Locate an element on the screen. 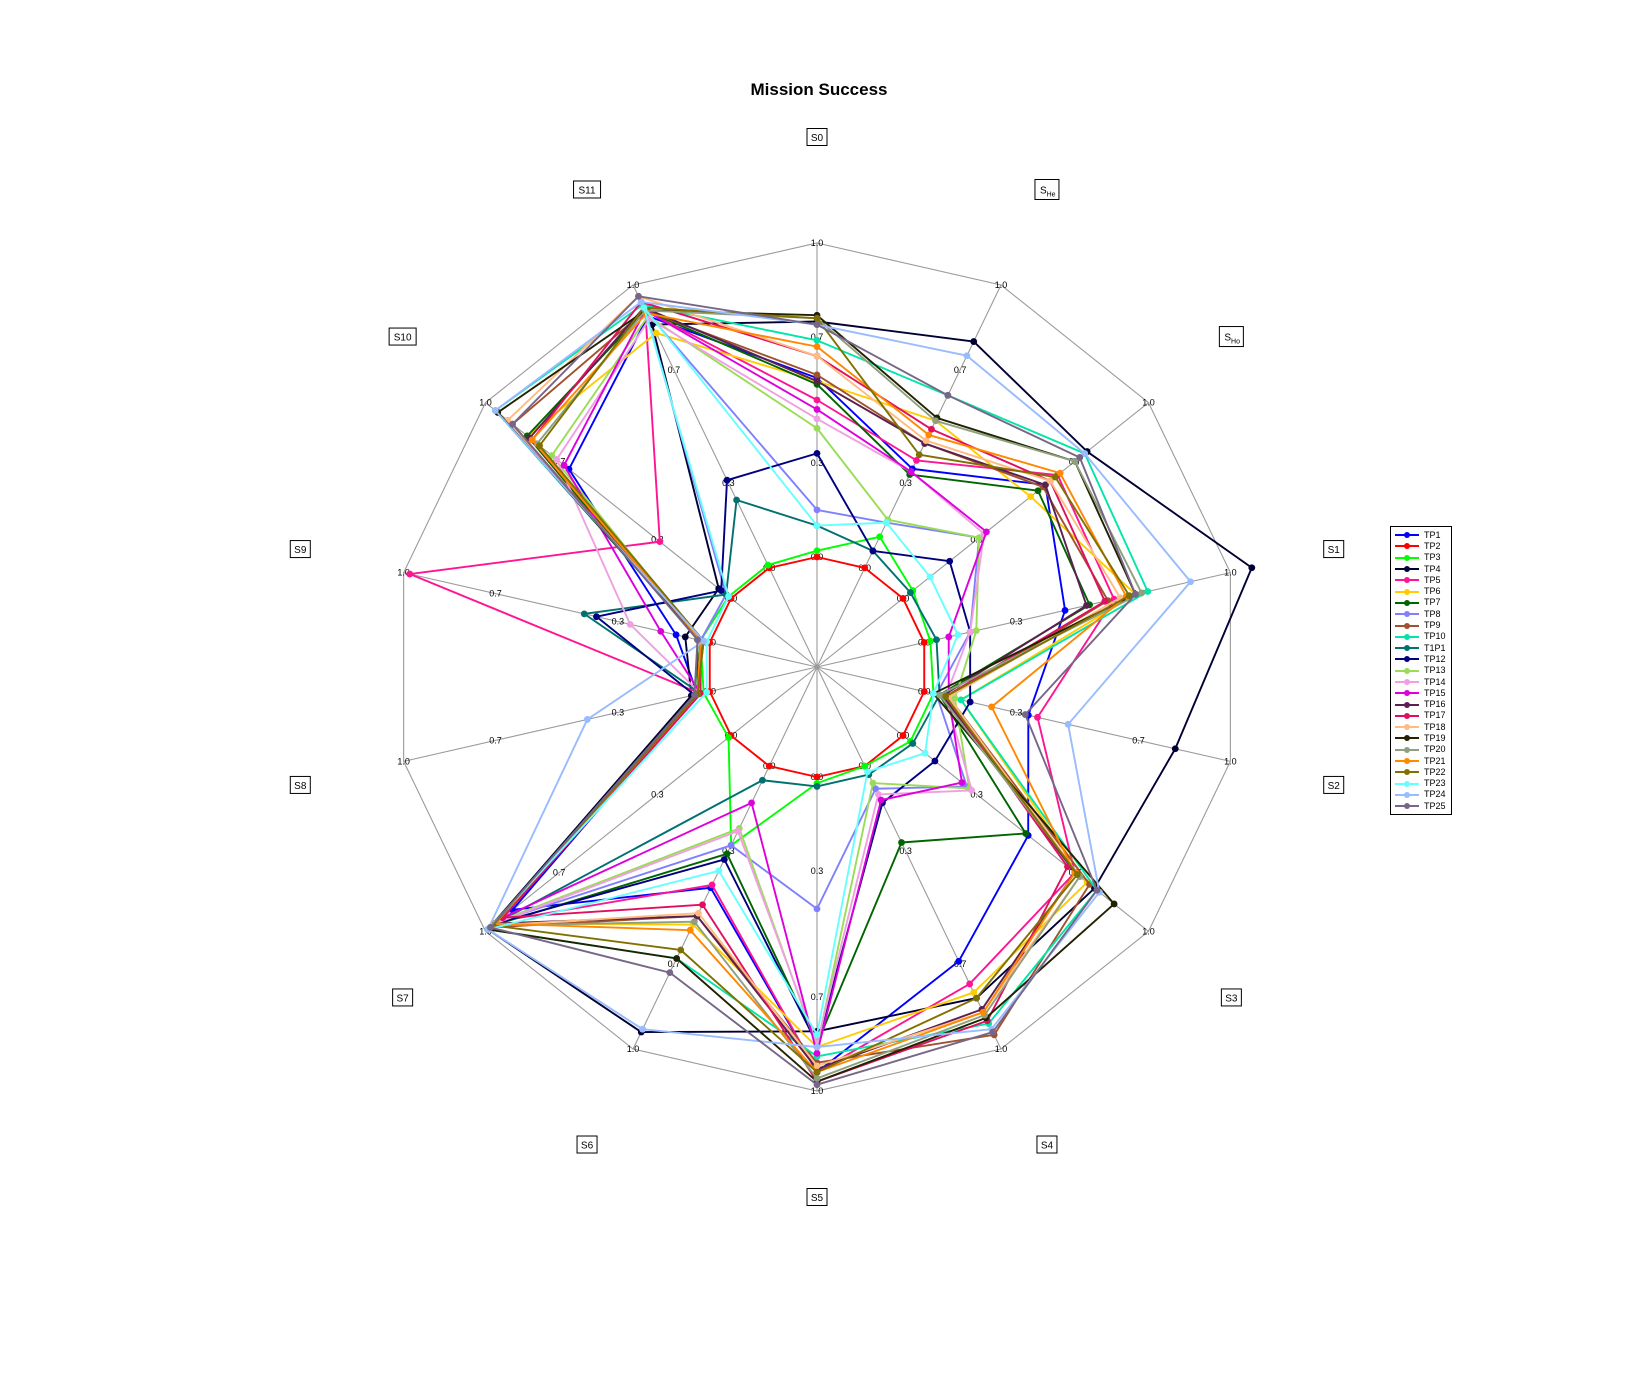 The image size is (1638, 1381). legend-label: TP10 is located at coordinates (1435, 636).